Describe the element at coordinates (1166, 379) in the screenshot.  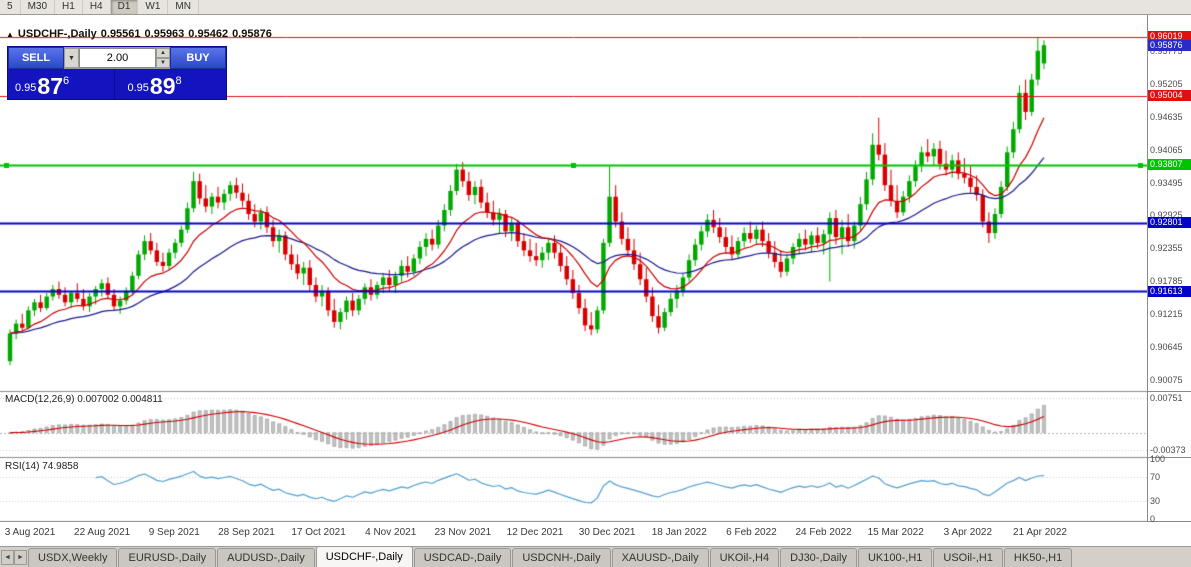
I see `price-axis-label: 0.90075` at that location.